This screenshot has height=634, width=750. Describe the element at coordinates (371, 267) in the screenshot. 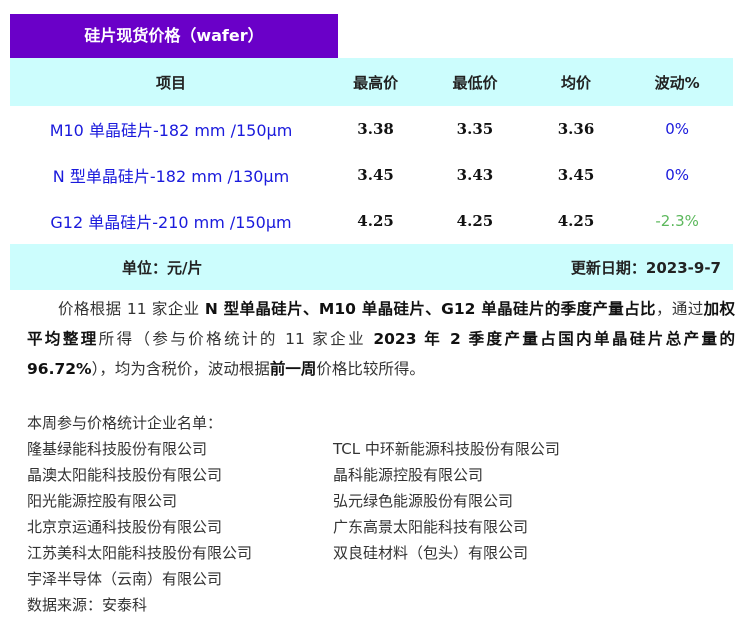

I see `table-footer-row: 单位：元/片 更新日期：2023-9-7` at that location.